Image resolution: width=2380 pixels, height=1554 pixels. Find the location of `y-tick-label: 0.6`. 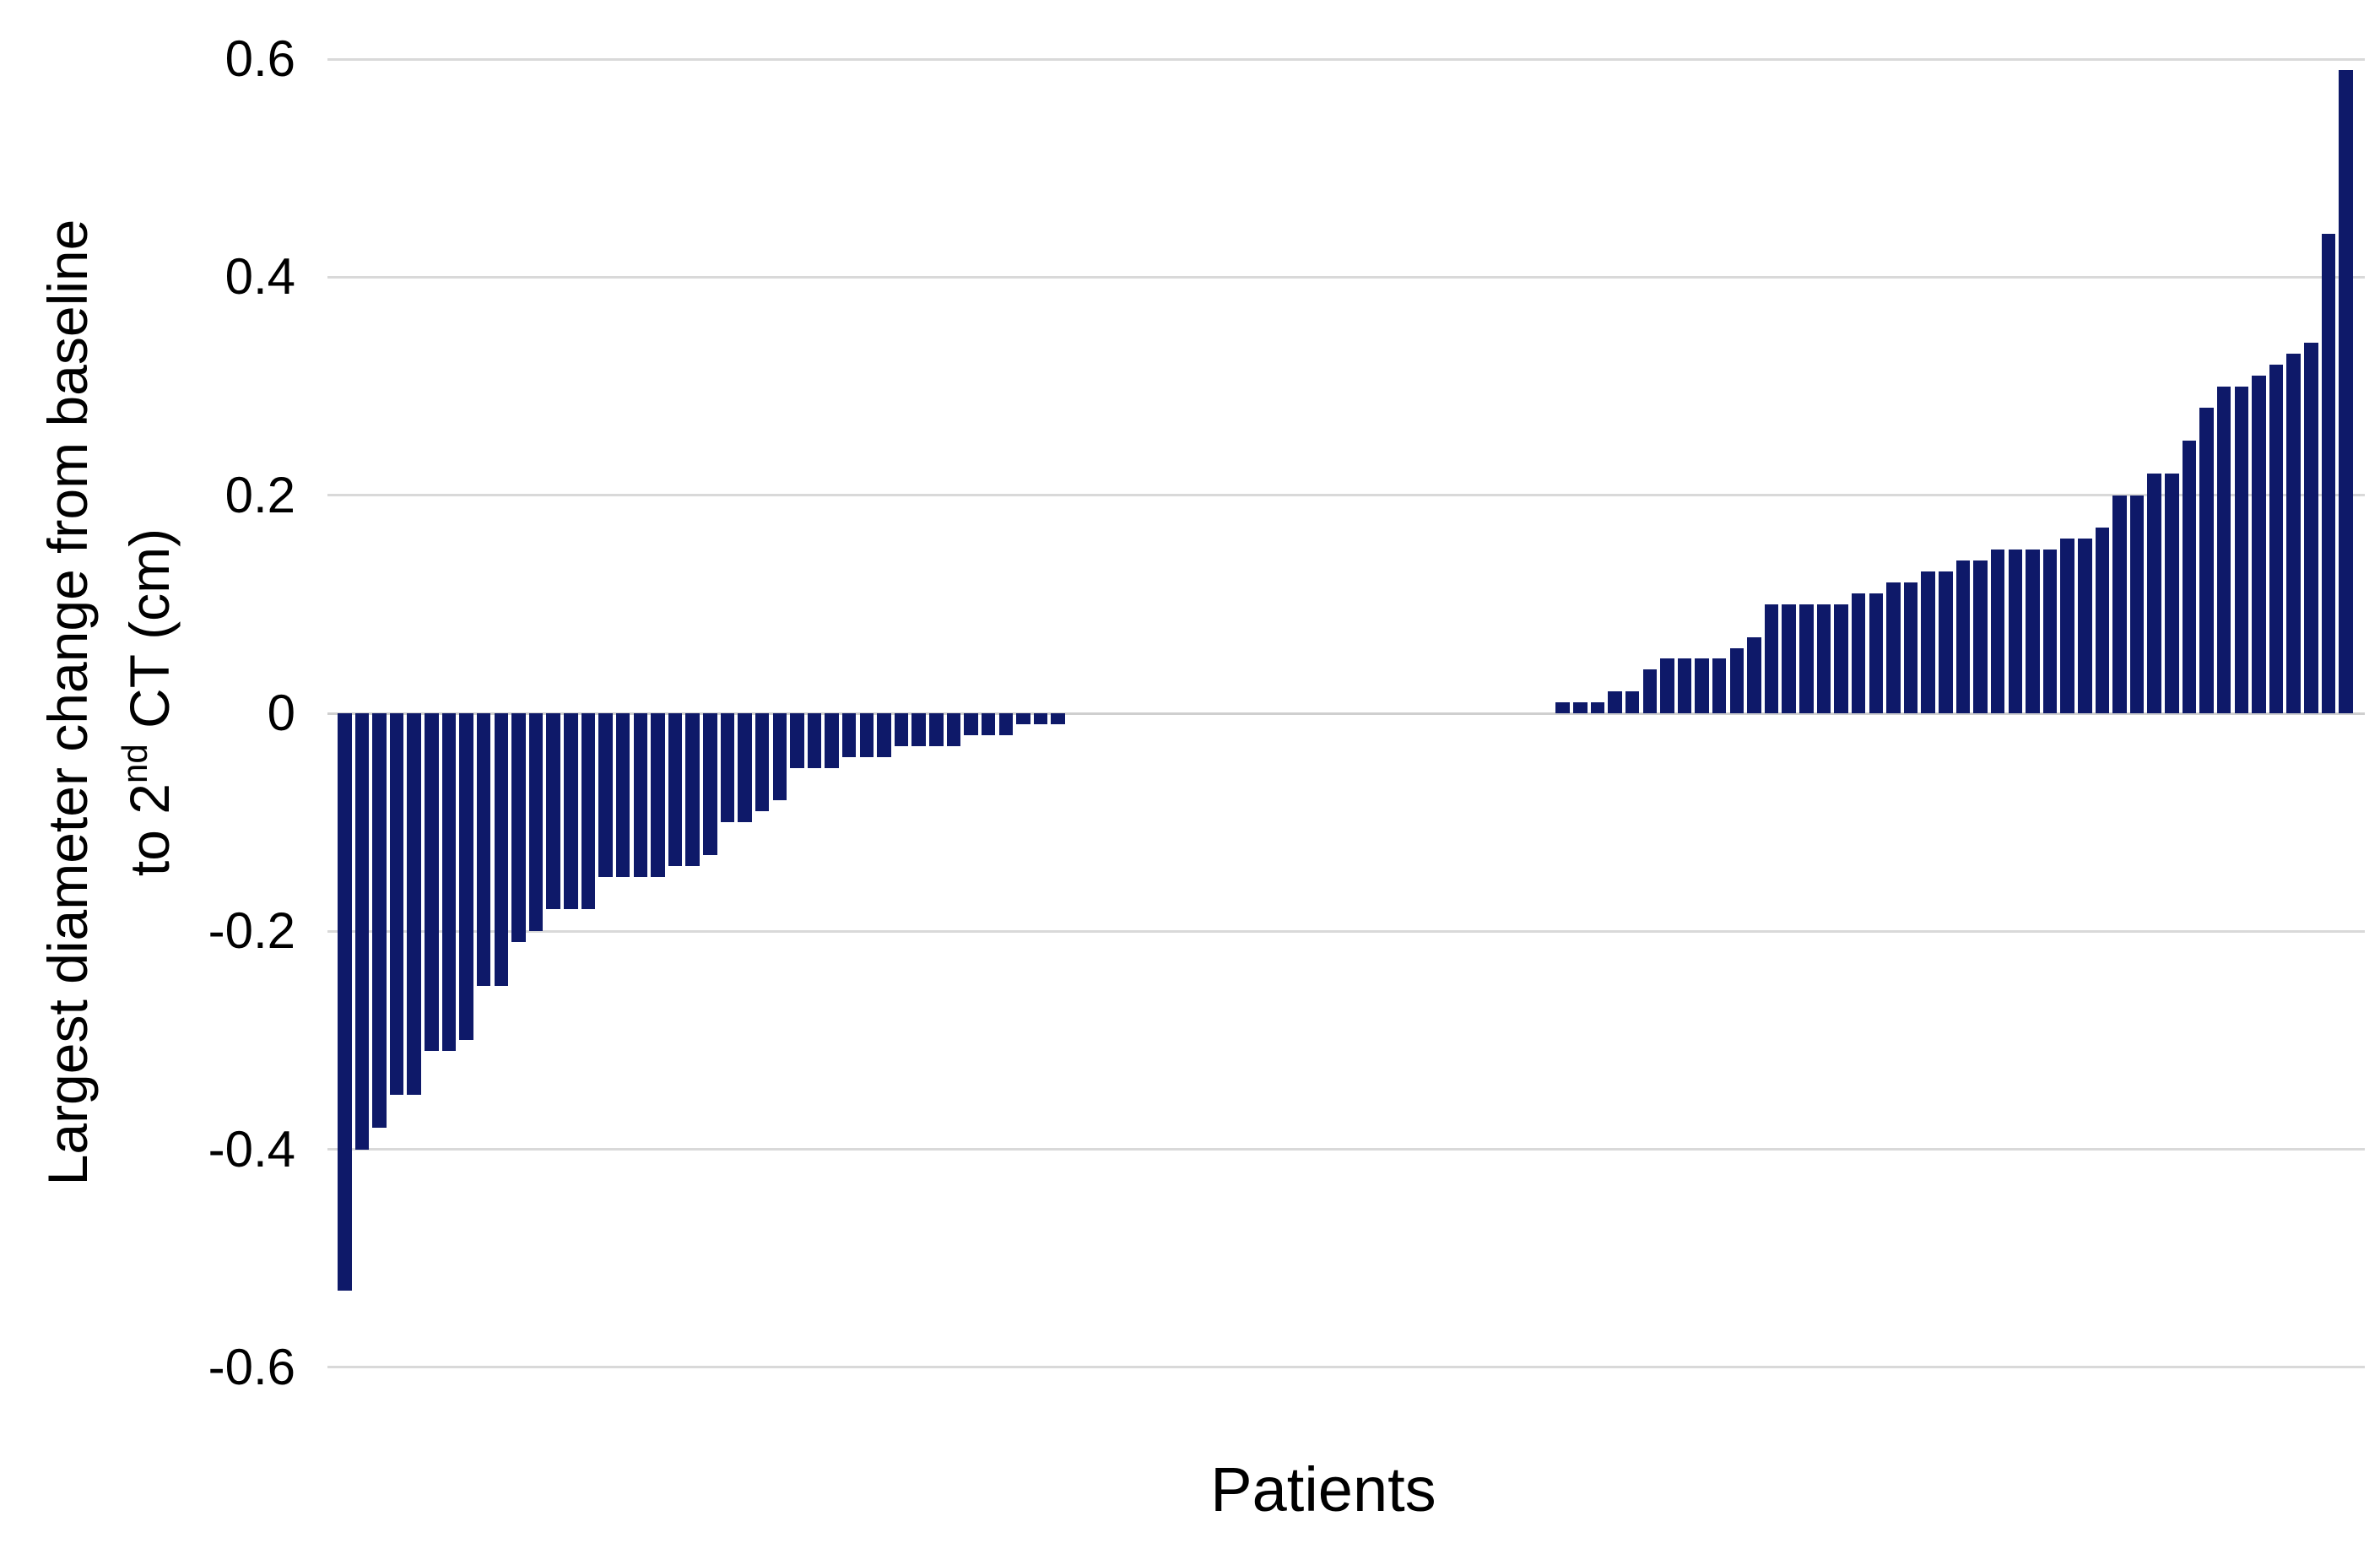

y-tick-label: 0.6 is located at coordinates (259, 59).